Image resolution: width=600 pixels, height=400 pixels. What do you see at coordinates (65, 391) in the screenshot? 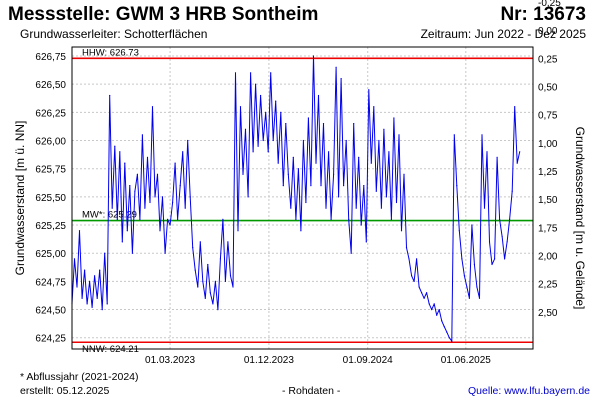
I see `created-date: erstellt: 05.12.2025` at bounding box center [65, 391].